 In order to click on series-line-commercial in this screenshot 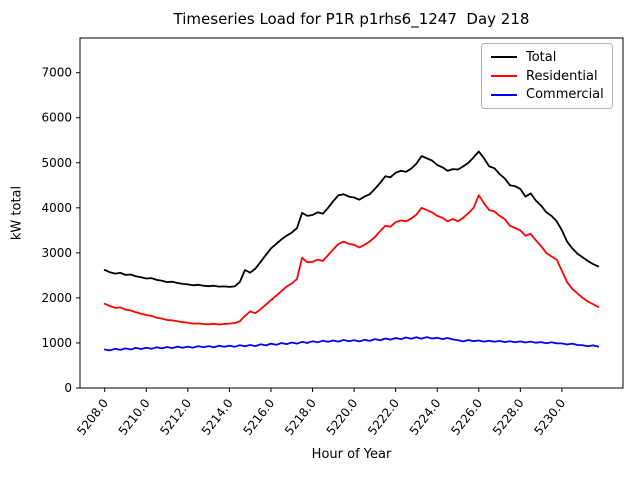, I will do `click(351, 344)`.